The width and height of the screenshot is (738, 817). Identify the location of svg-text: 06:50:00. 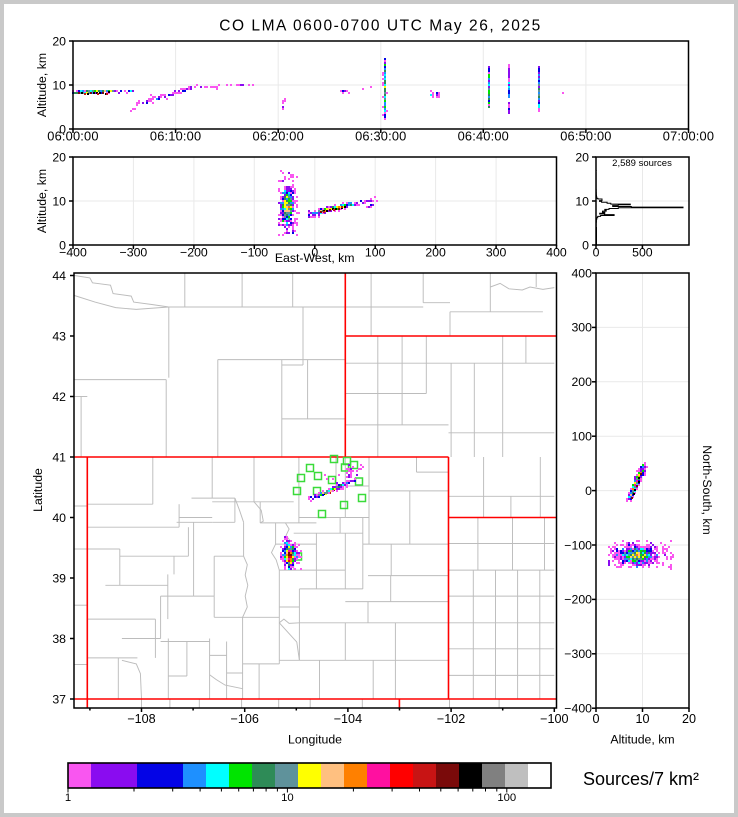
(585, 136).